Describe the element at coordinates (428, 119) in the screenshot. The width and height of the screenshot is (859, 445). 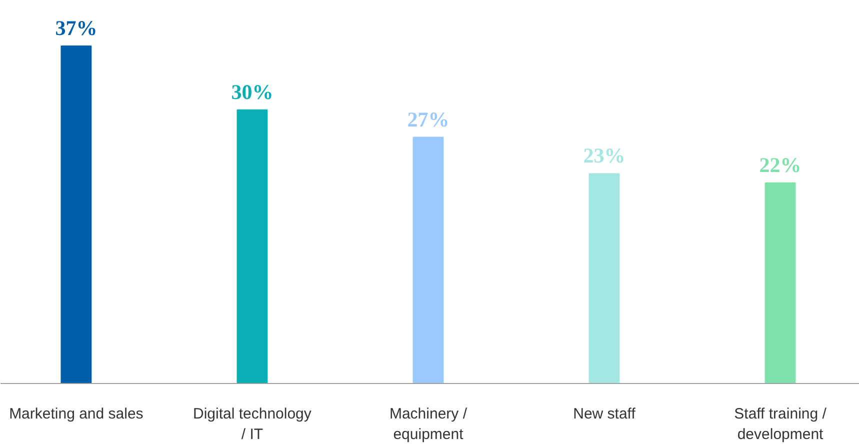
I see `data-label: 27%` at that location.